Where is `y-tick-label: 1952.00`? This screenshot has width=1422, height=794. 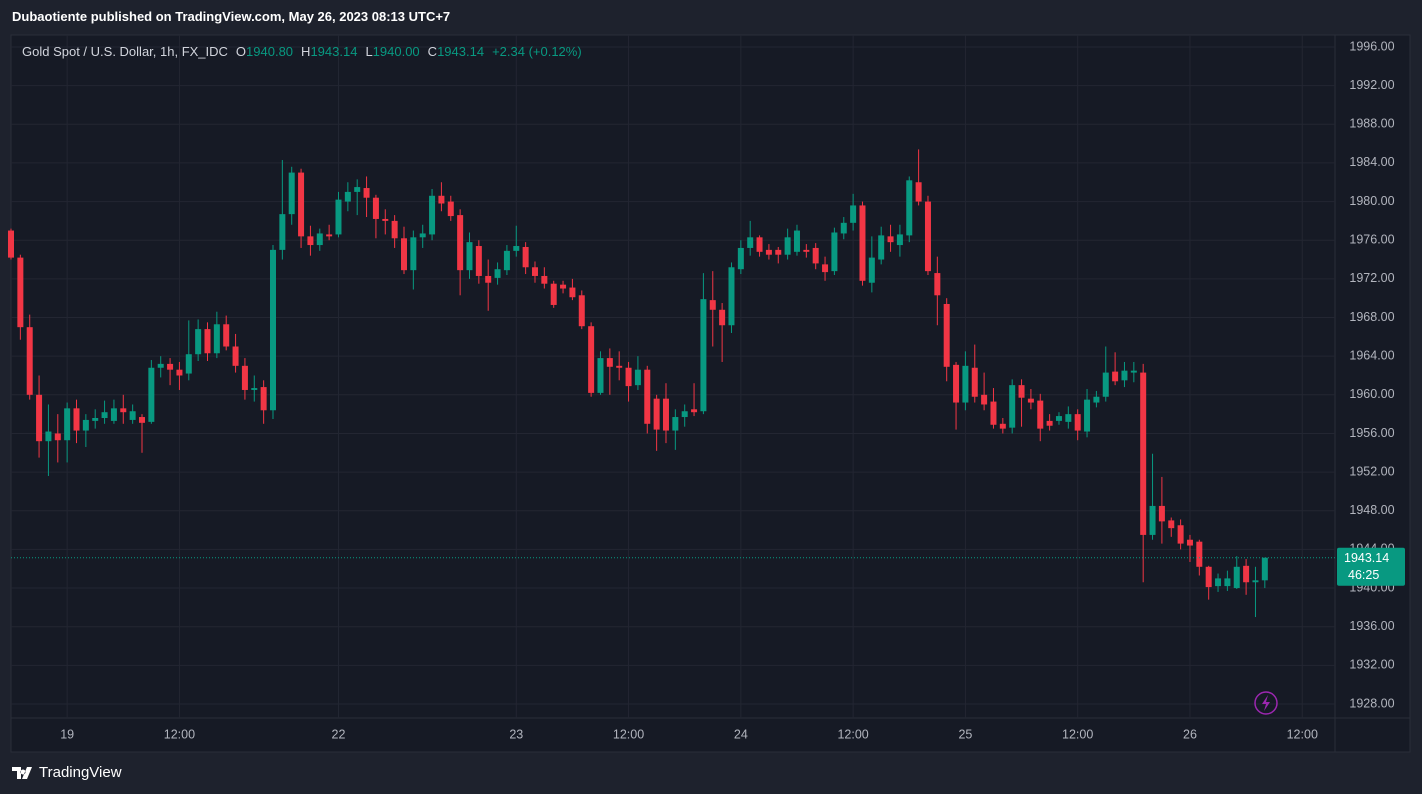 y-tick-label: 1952.00 is located at coordinates (1371, 471).